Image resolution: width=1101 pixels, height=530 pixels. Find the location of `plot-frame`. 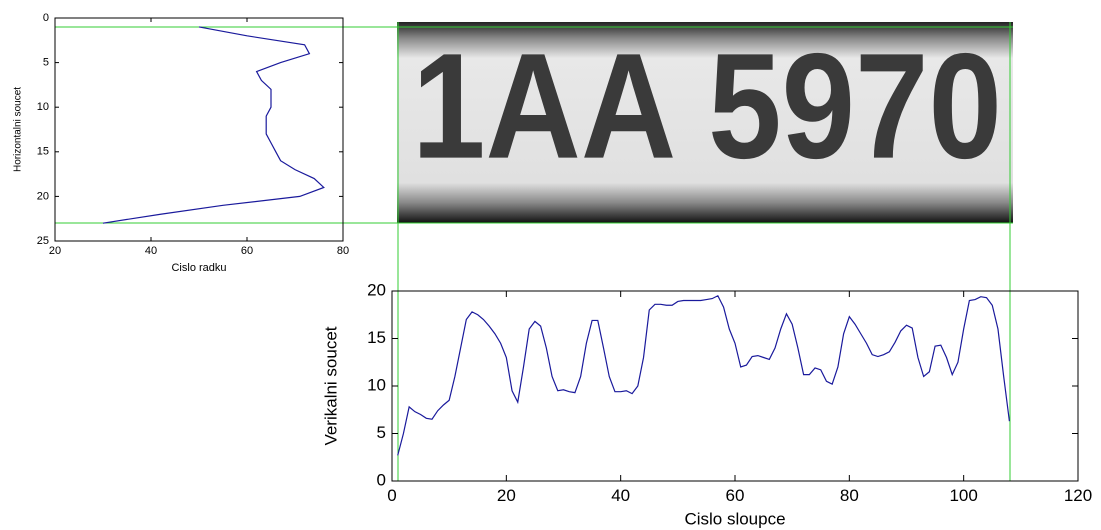

plot-frame is located at coordinates (199, 129).